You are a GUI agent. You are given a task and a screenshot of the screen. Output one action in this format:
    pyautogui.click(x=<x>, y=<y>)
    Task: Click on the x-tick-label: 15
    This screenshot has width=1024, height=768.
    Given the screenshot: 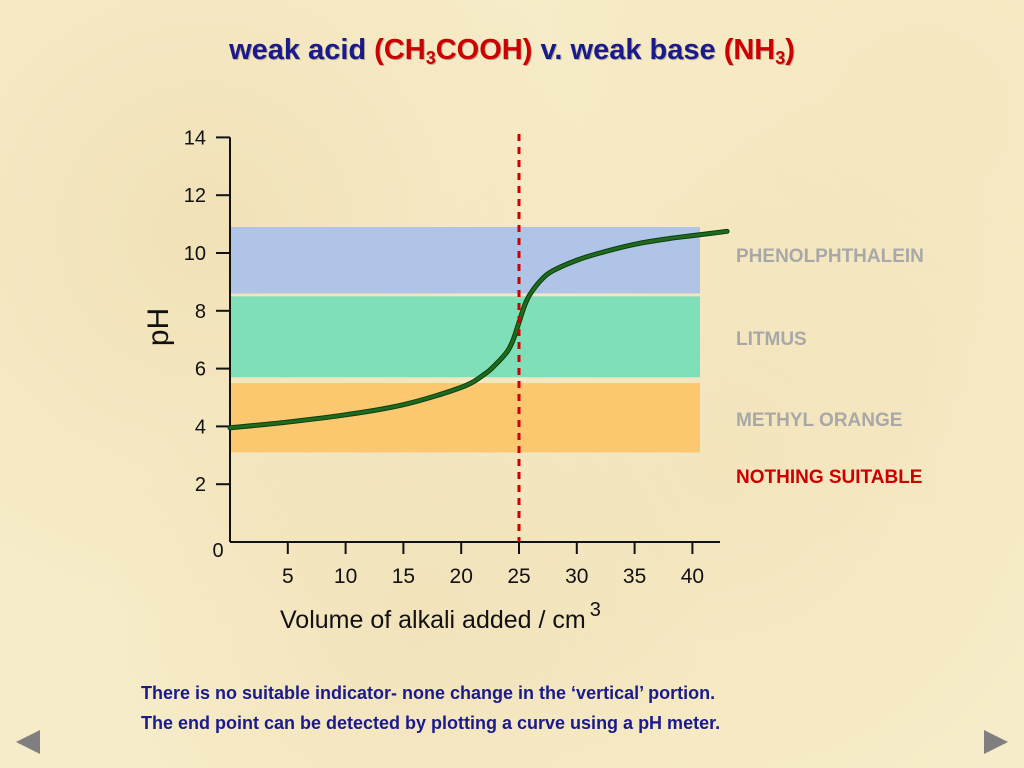 What is the action you would take?
    pyautogui.click(x=403, y=576)
    